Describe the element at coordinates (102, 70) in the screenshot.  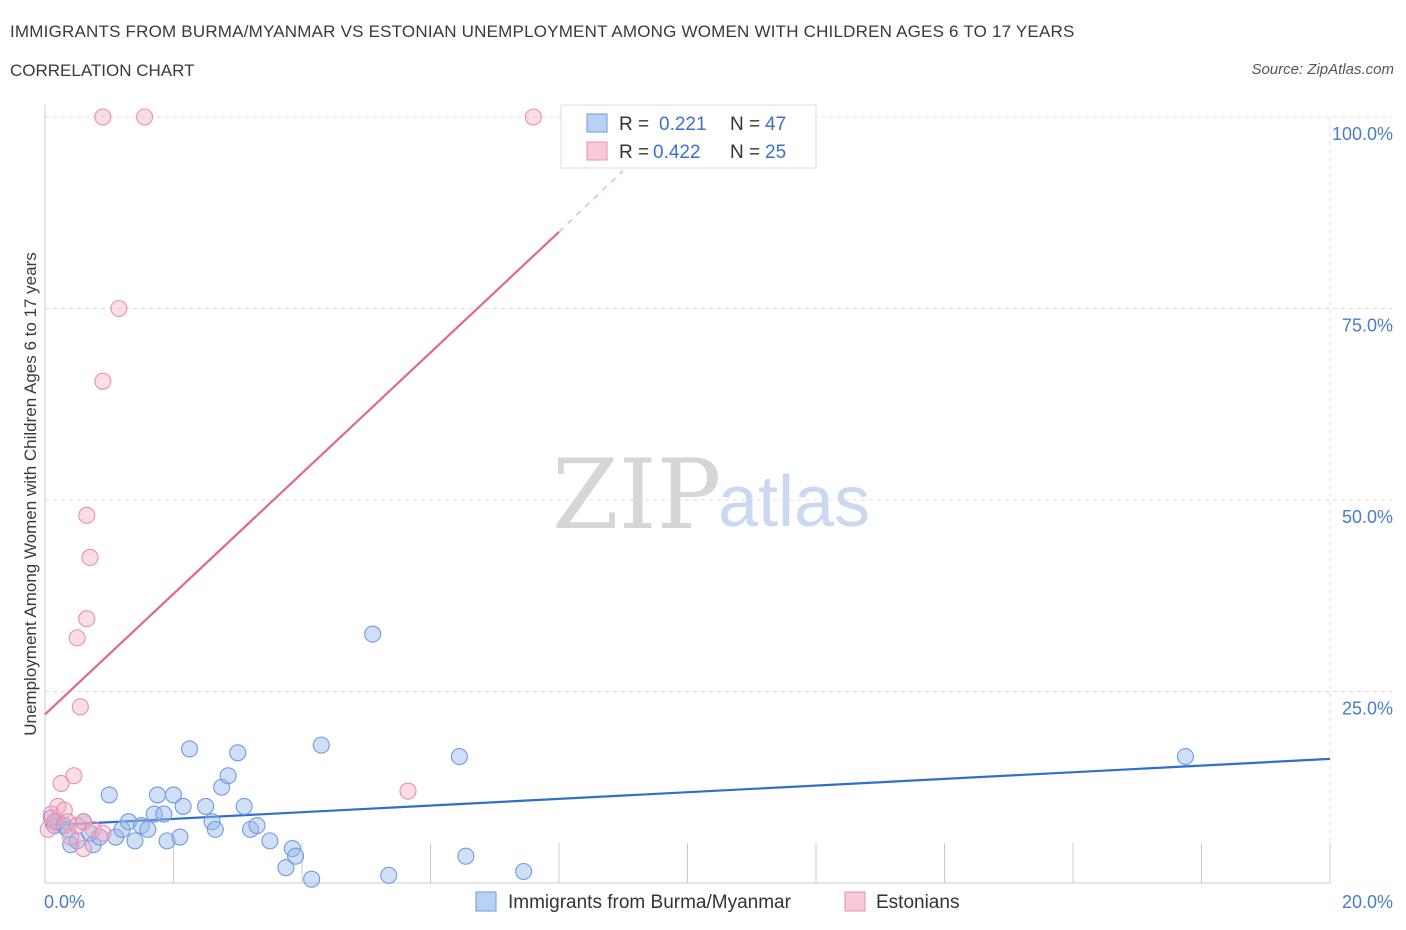
I see `chart-subtitle: CORRELATION CHART` at that location.